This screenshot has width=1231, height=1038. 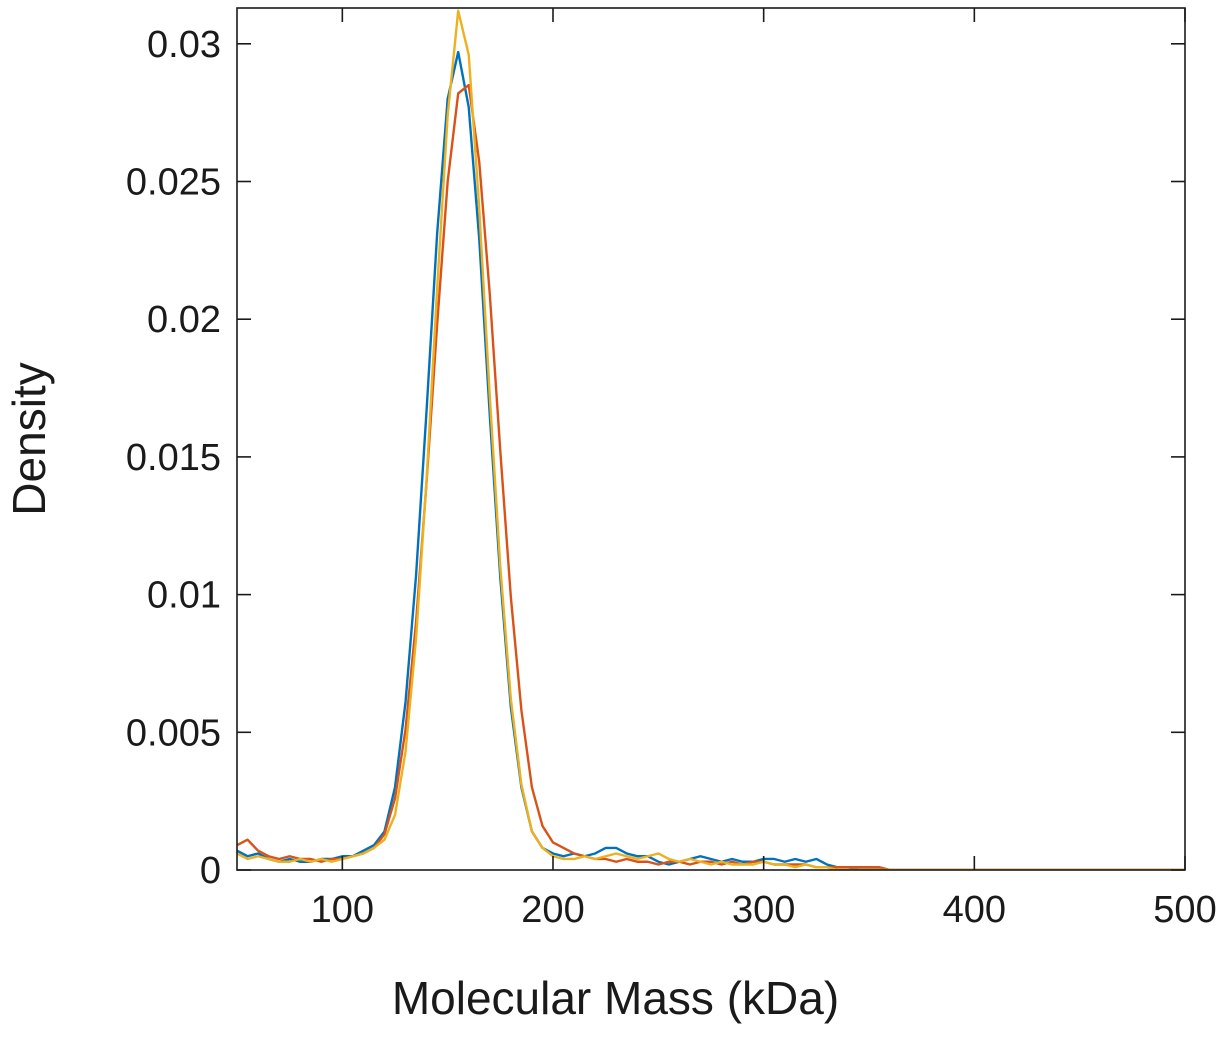 What do you see at coordinates (763, 910) in the screenshot?
I see `x-tick-label: 300` at bounding box center [763, 910].